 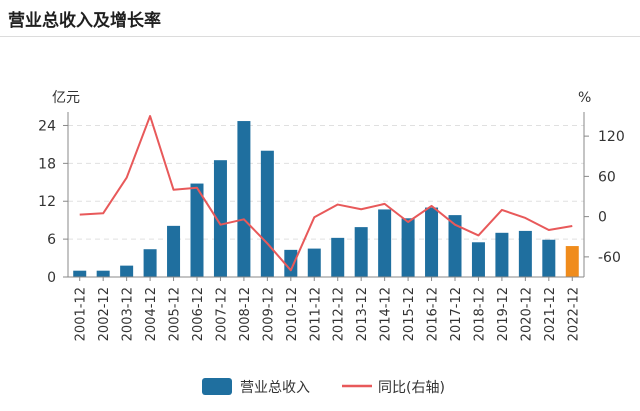 What do you see at coordinates (268, 314) in the screenshot?
I see `x-tick-label: 2009-12` at bounding box center [268, 314].